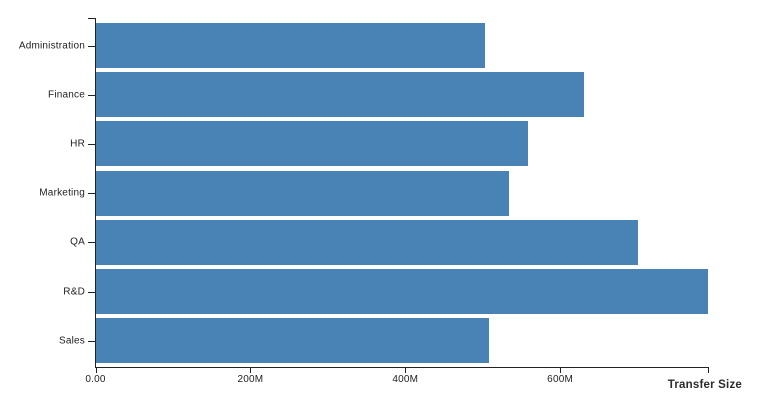 The height and width of the screenshot is (404, 757). What do you see at coordinates (95, 379) in the screenshot?
I see `x-axis-tick-label: 0.00` at bounding box center [95, 379].